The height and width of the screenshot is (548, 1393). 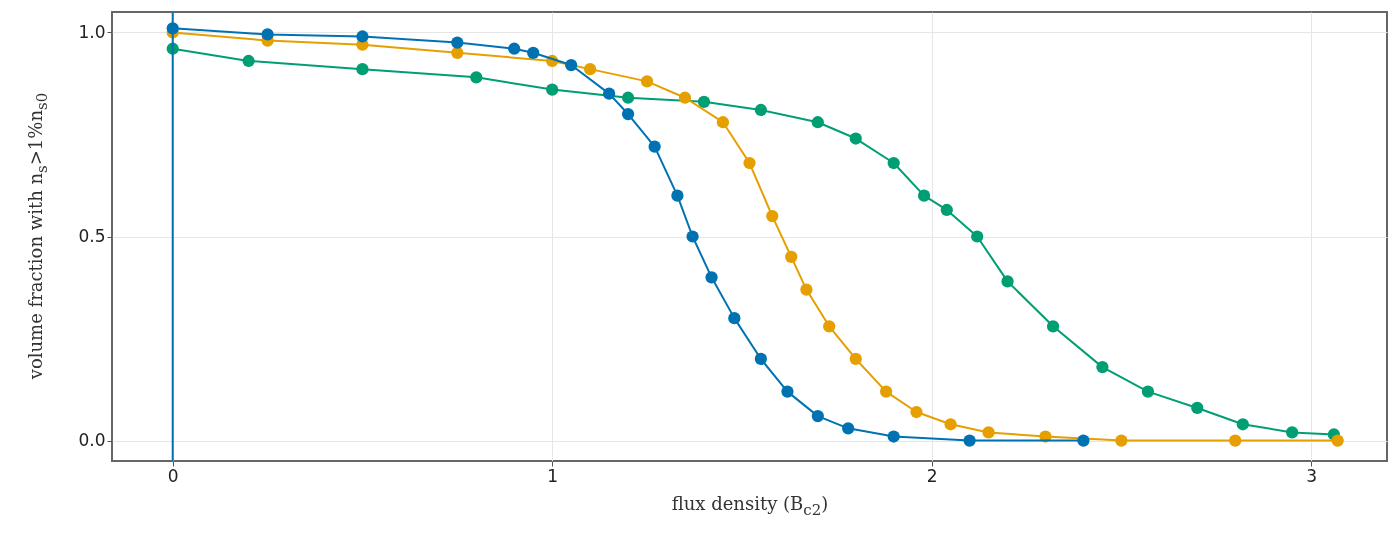 What do you see at coordinates (1312, 475) in the screenshot?
I see `x-tick-label: 3` at bounding box center [1312, 475].